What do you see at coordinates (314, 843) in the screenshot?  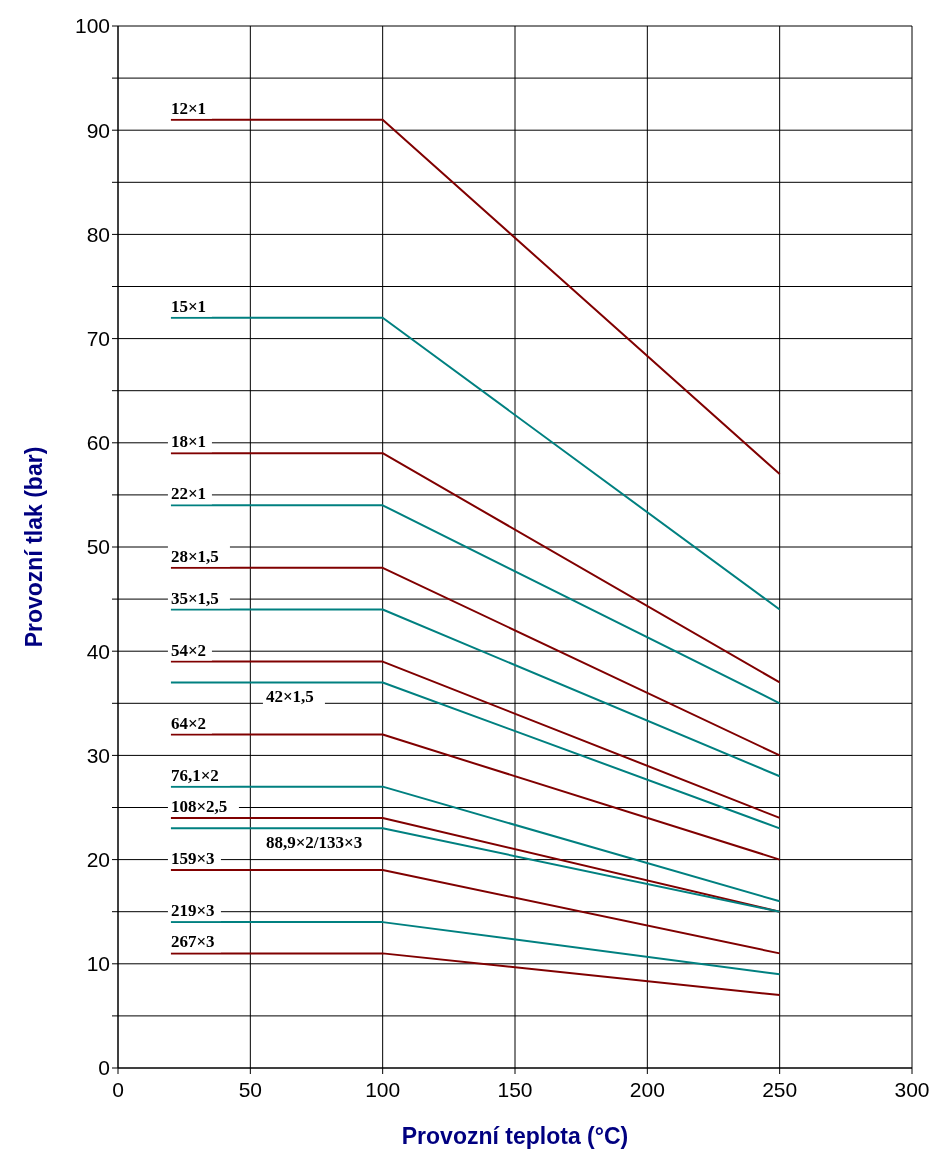 I see `series-label: 88,9×2/133×3` at bounding box center [314, 843].